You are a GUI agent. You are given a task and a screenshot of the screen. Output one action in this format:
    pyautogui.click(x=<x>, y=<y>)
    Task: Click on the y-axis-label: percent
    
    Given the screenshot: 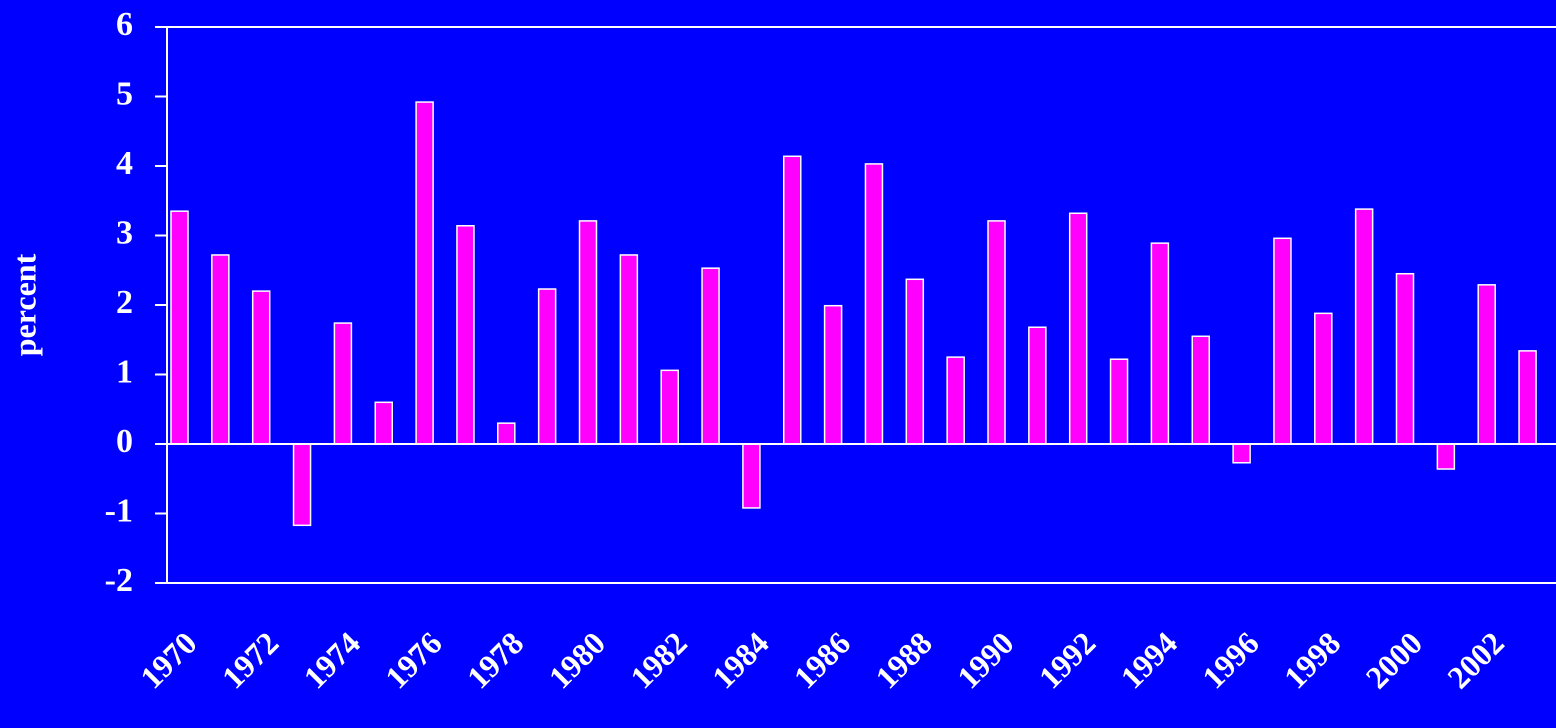 What is the action you would take?
    pyautogui.click(x=24, y=304)
    